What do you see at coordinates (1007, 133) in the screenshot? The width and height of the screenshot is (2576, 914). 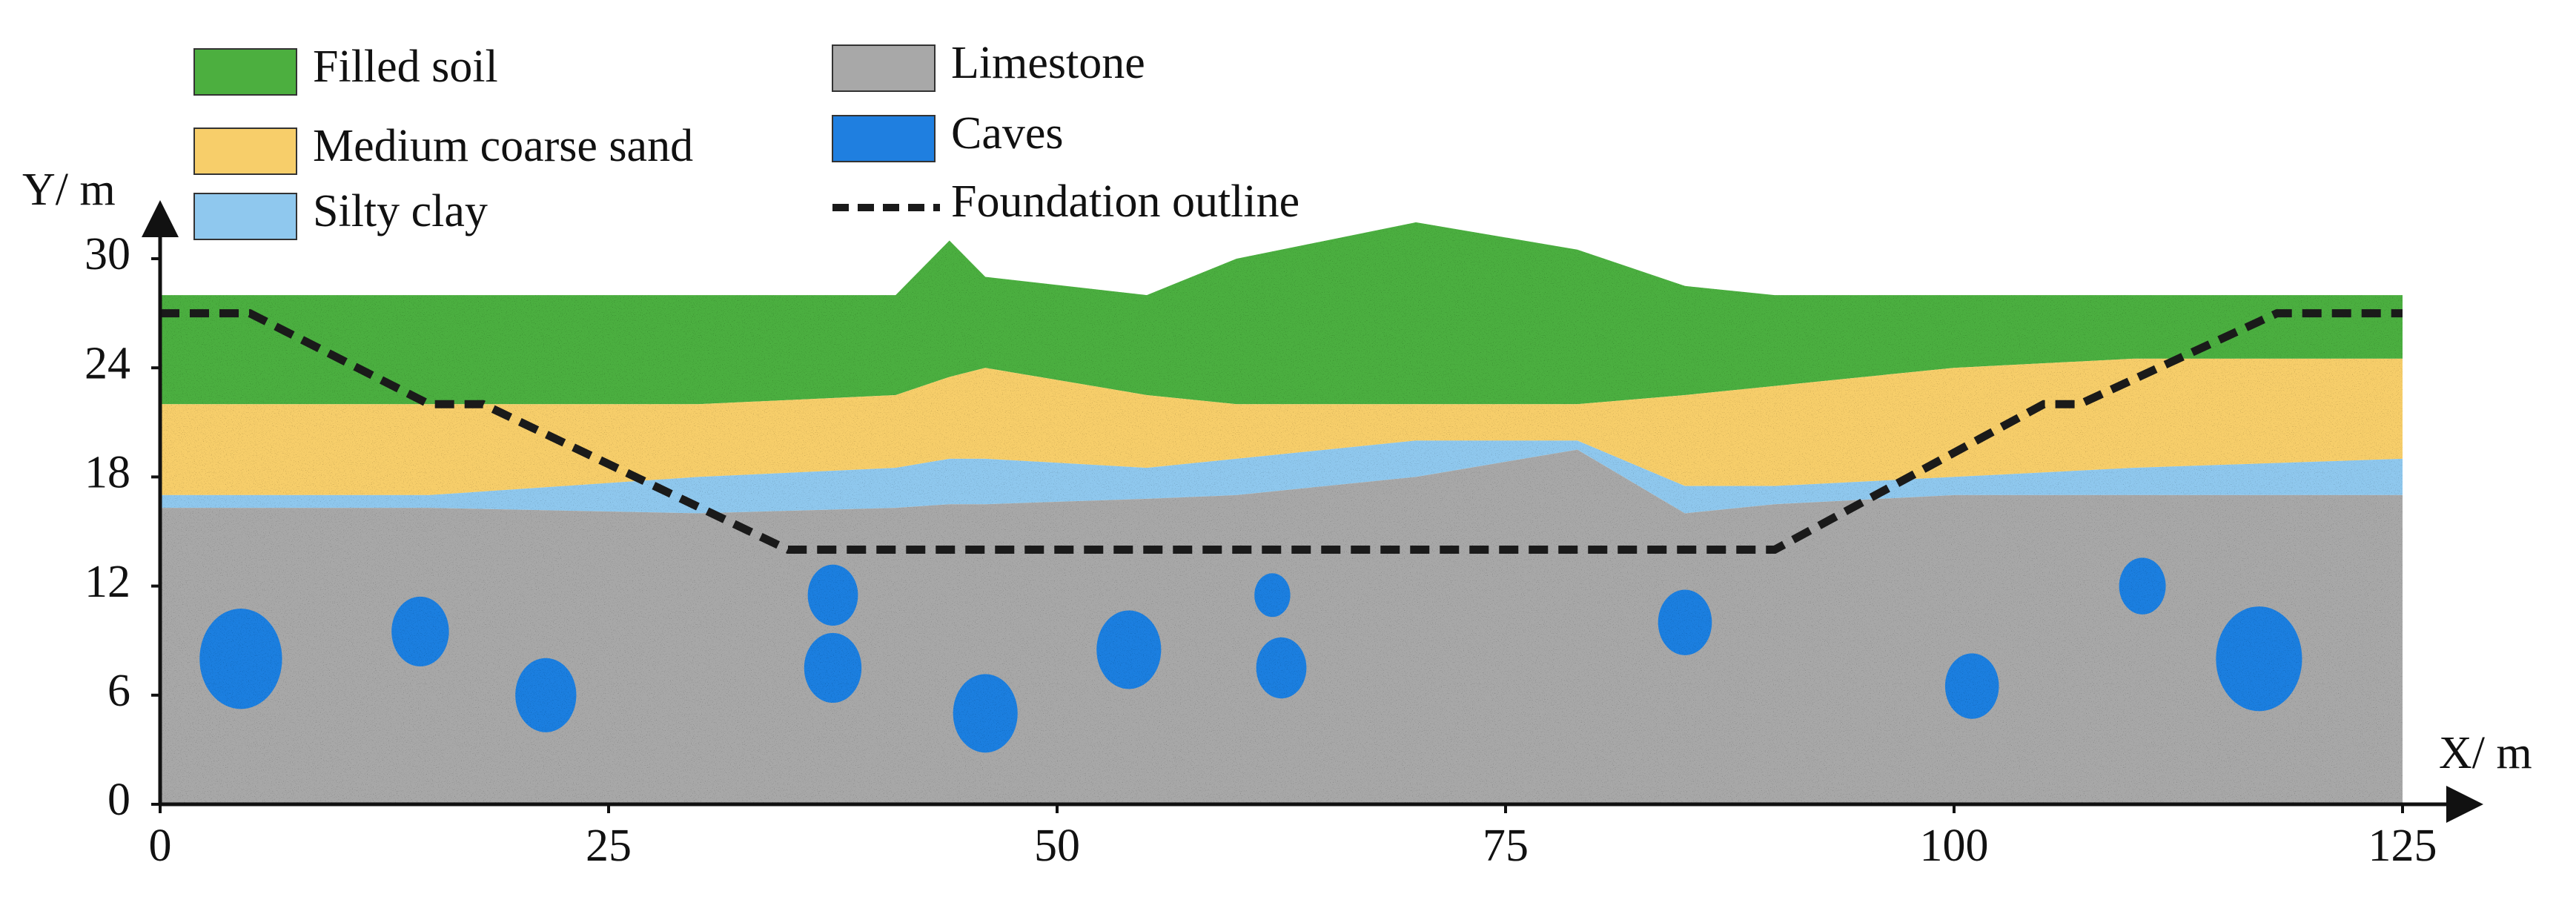 I see `legend-label: Caves` at bounding box center [1007, 133].